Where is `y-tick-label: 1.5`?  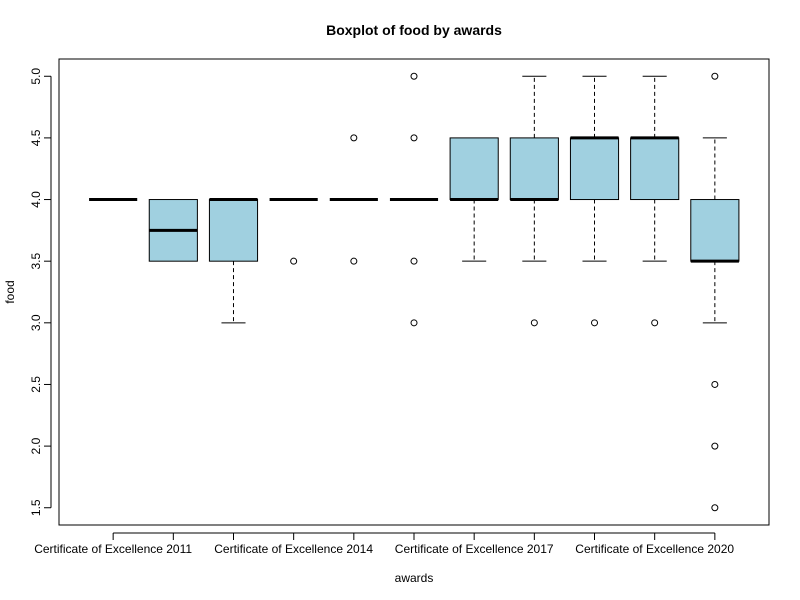 y-tick-label: 1.5 is located at coordinates (36, 507).